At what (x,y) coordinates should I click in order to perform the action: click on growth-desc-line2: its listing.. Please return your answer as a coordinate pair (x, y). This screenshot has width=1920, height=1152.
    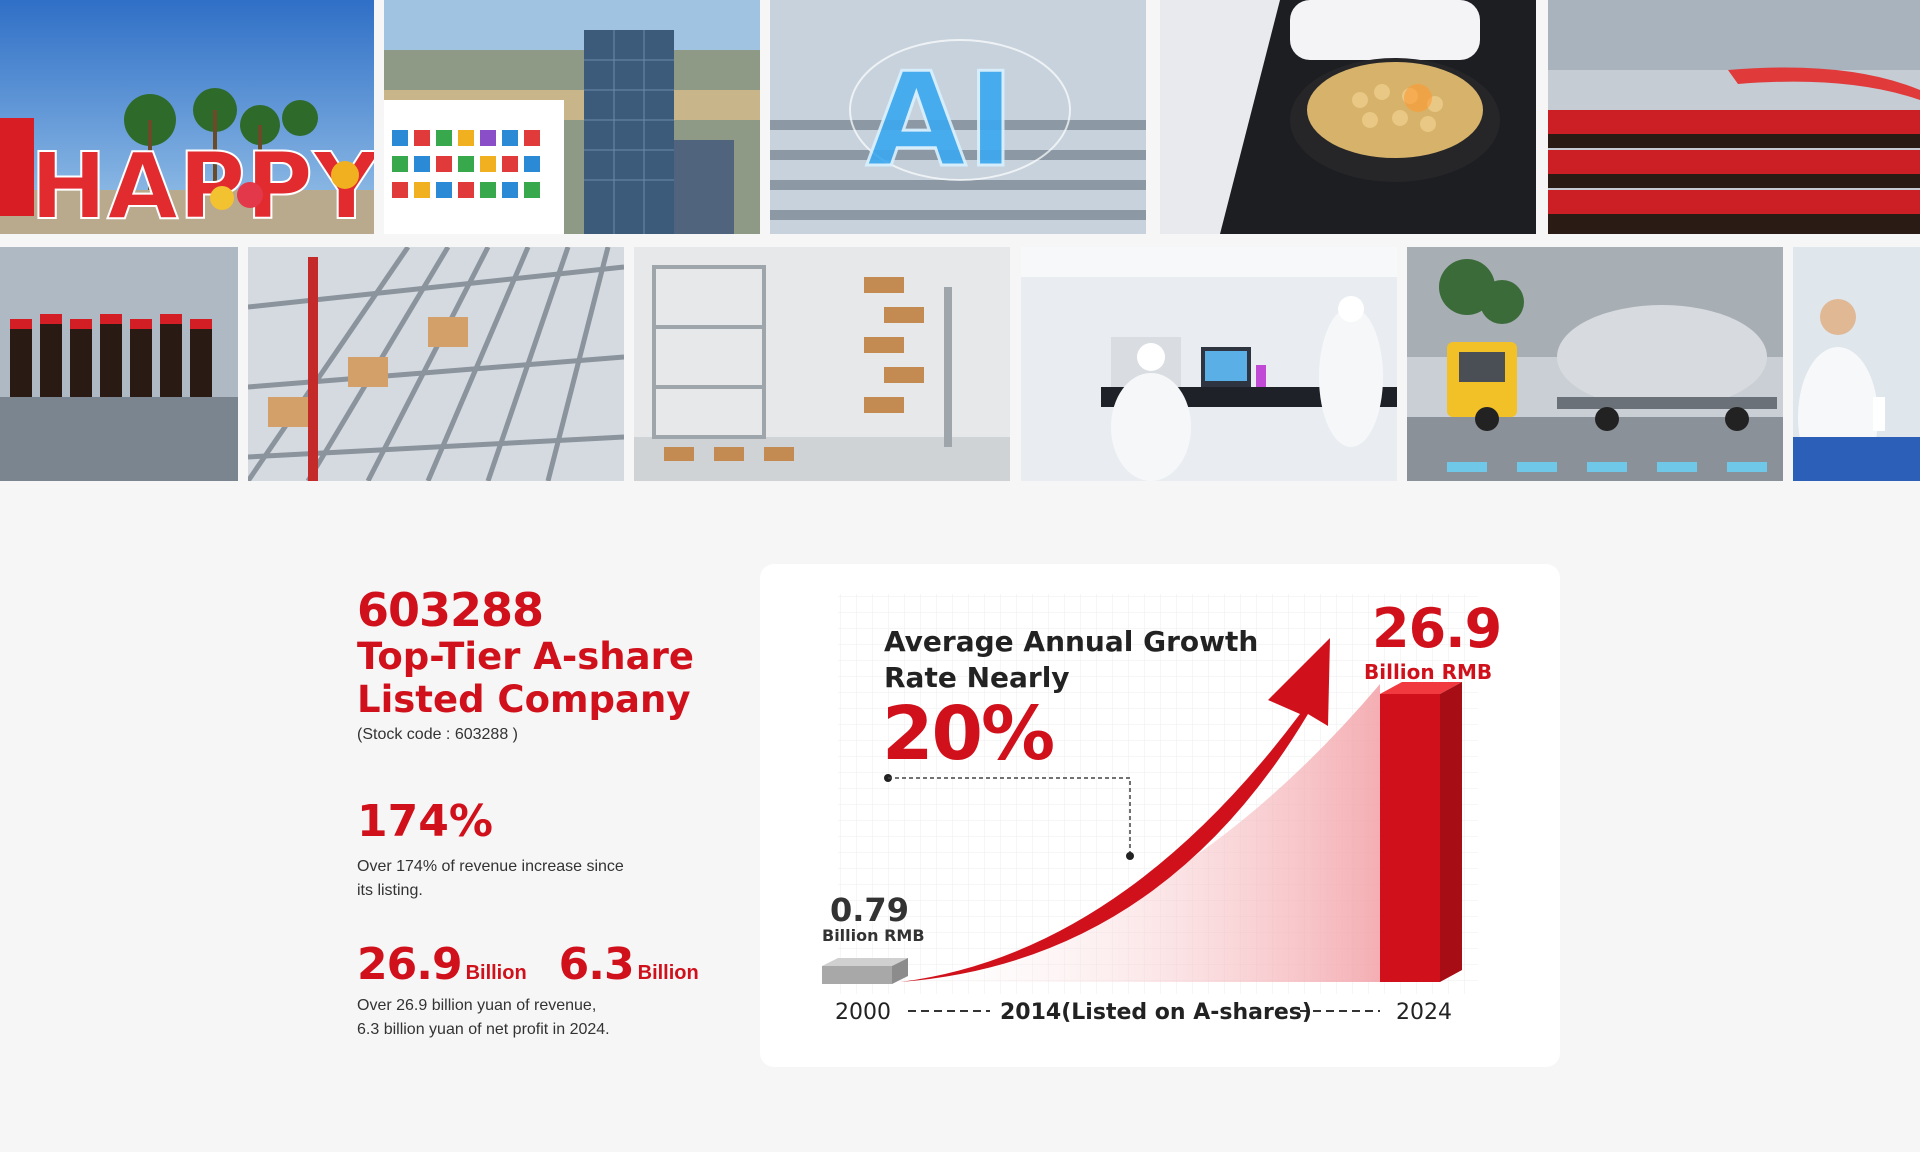
    Looking at the image, I should click on (390, 890).